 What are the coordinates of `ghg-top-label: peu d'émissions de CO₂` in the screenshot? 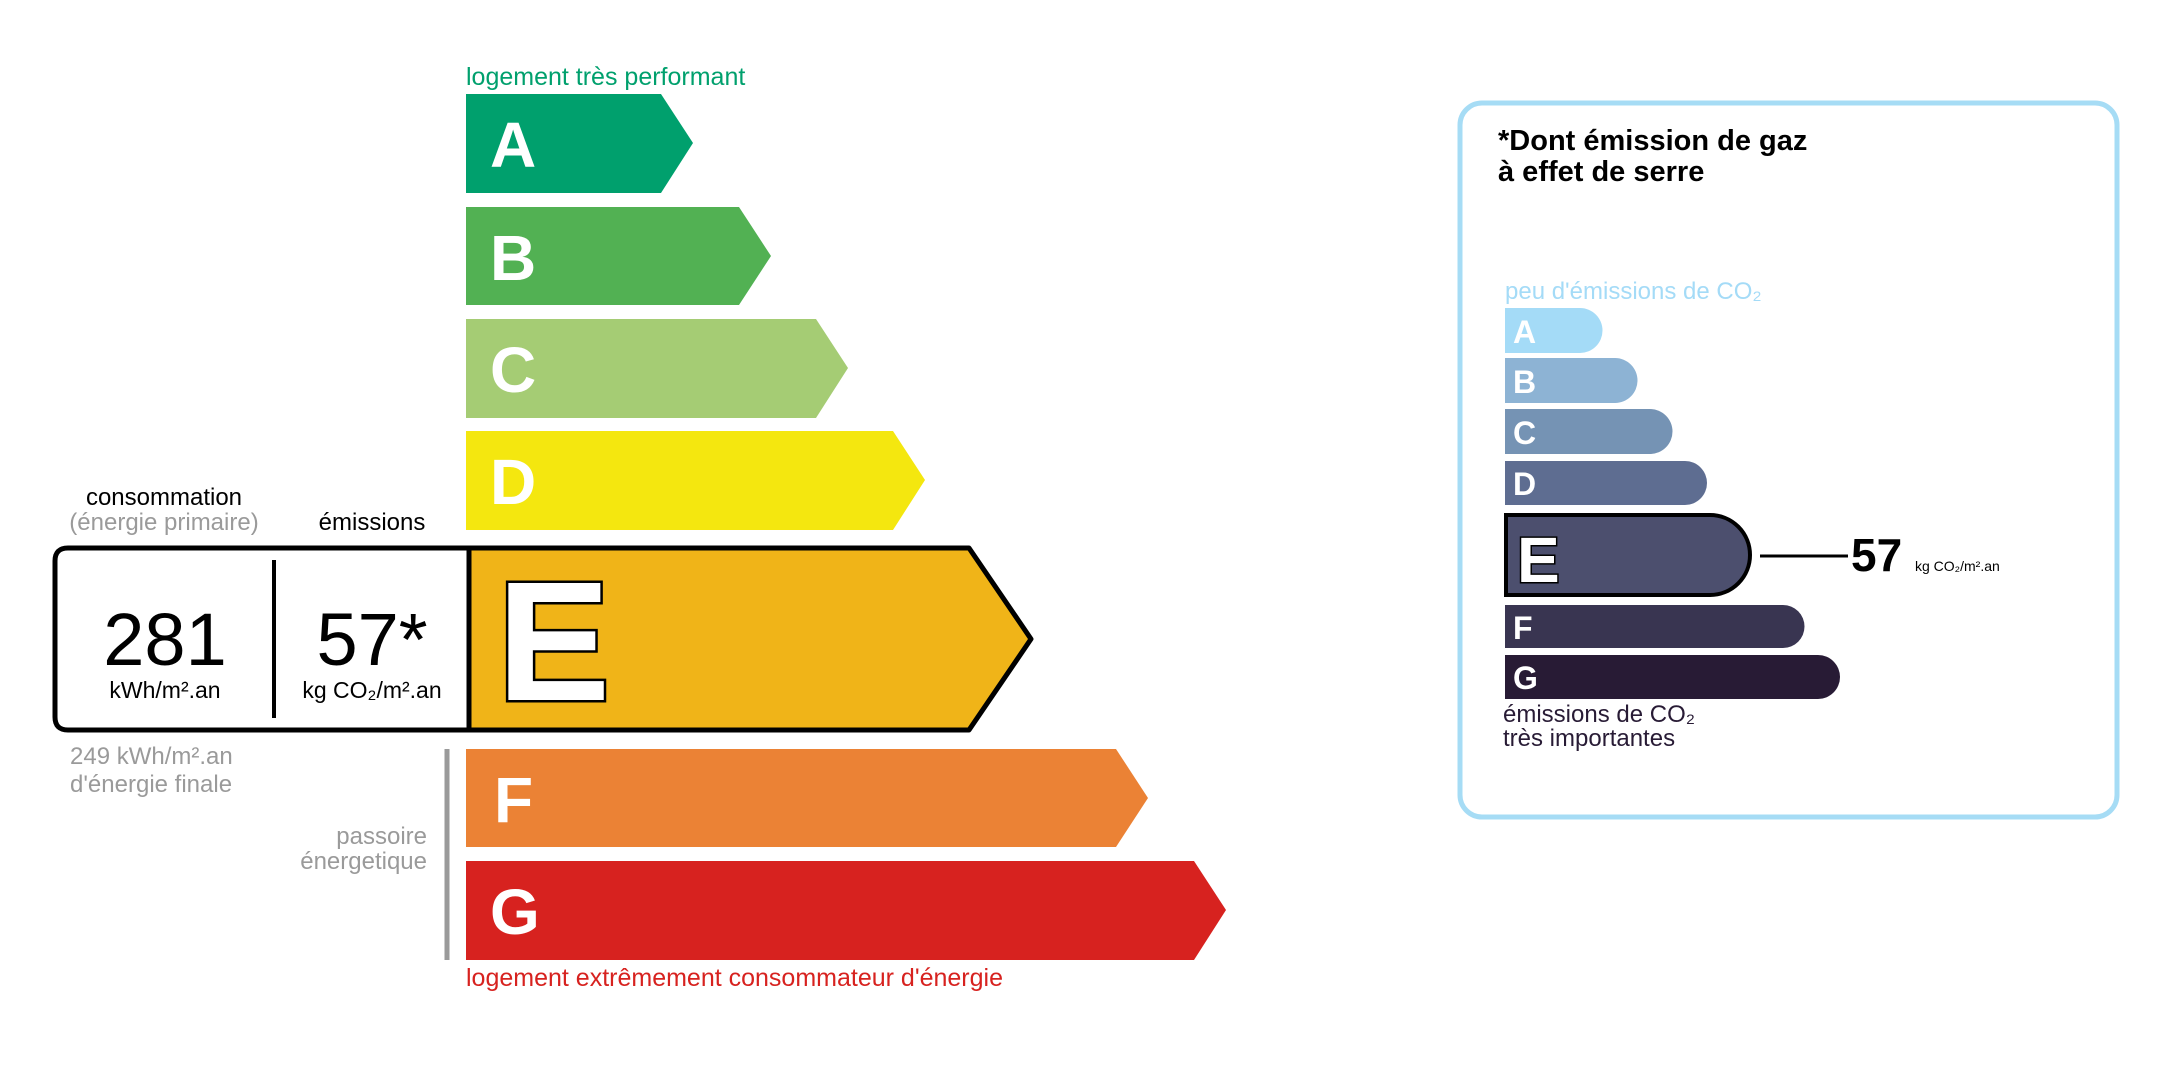 It's located at (1633, 291).